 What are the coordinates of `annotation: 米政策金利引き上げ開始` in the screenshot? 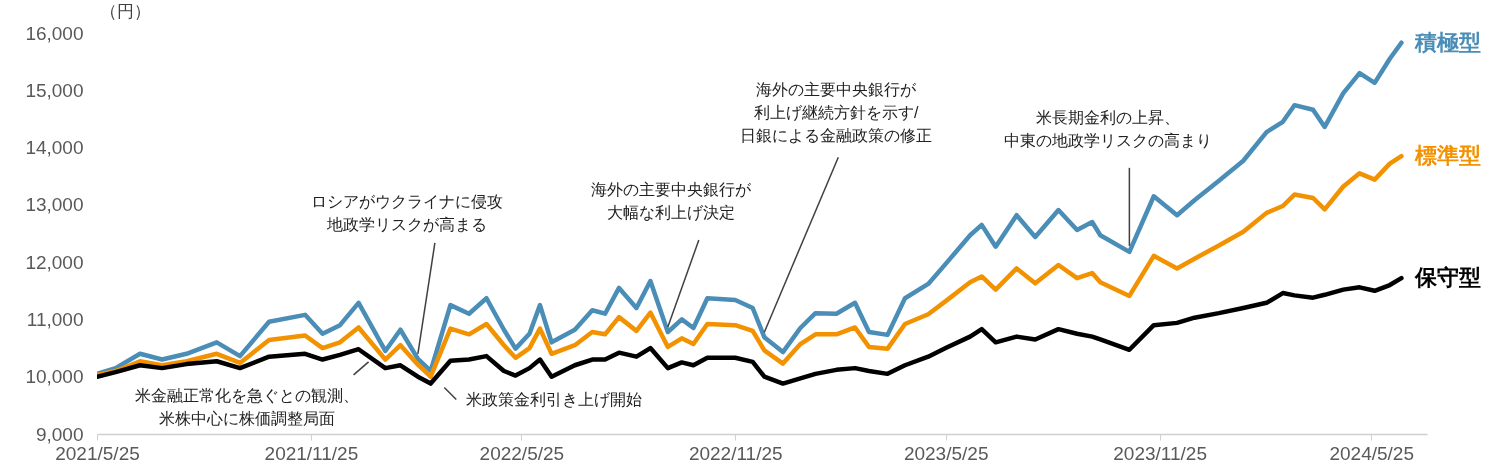 It's located at (554, 399).